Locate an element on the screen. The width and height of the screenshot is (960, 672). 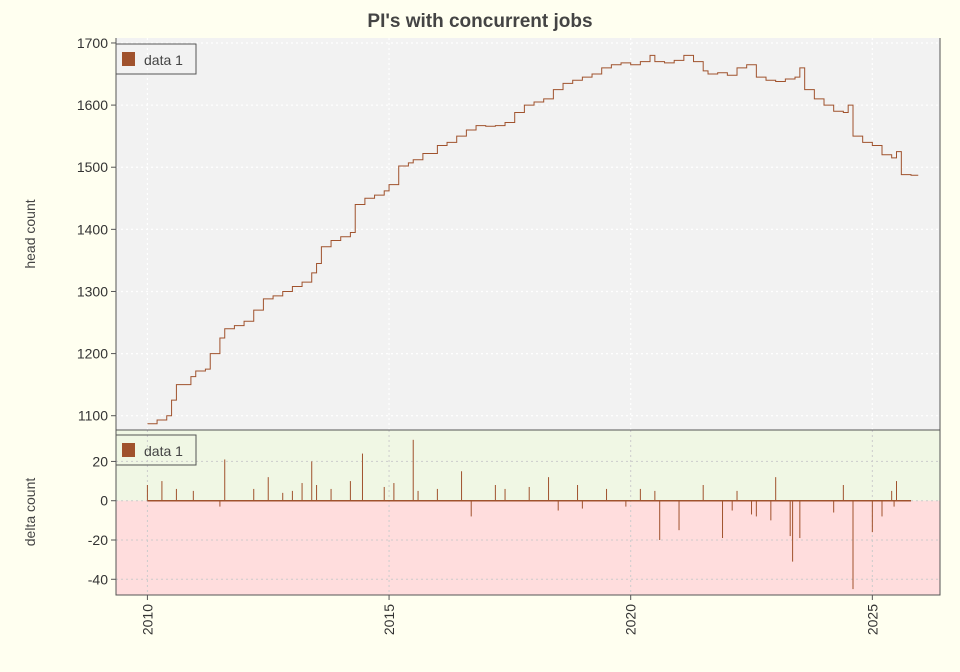
bottom-y-tick-label: -40 is located at coordinates (98, 579).